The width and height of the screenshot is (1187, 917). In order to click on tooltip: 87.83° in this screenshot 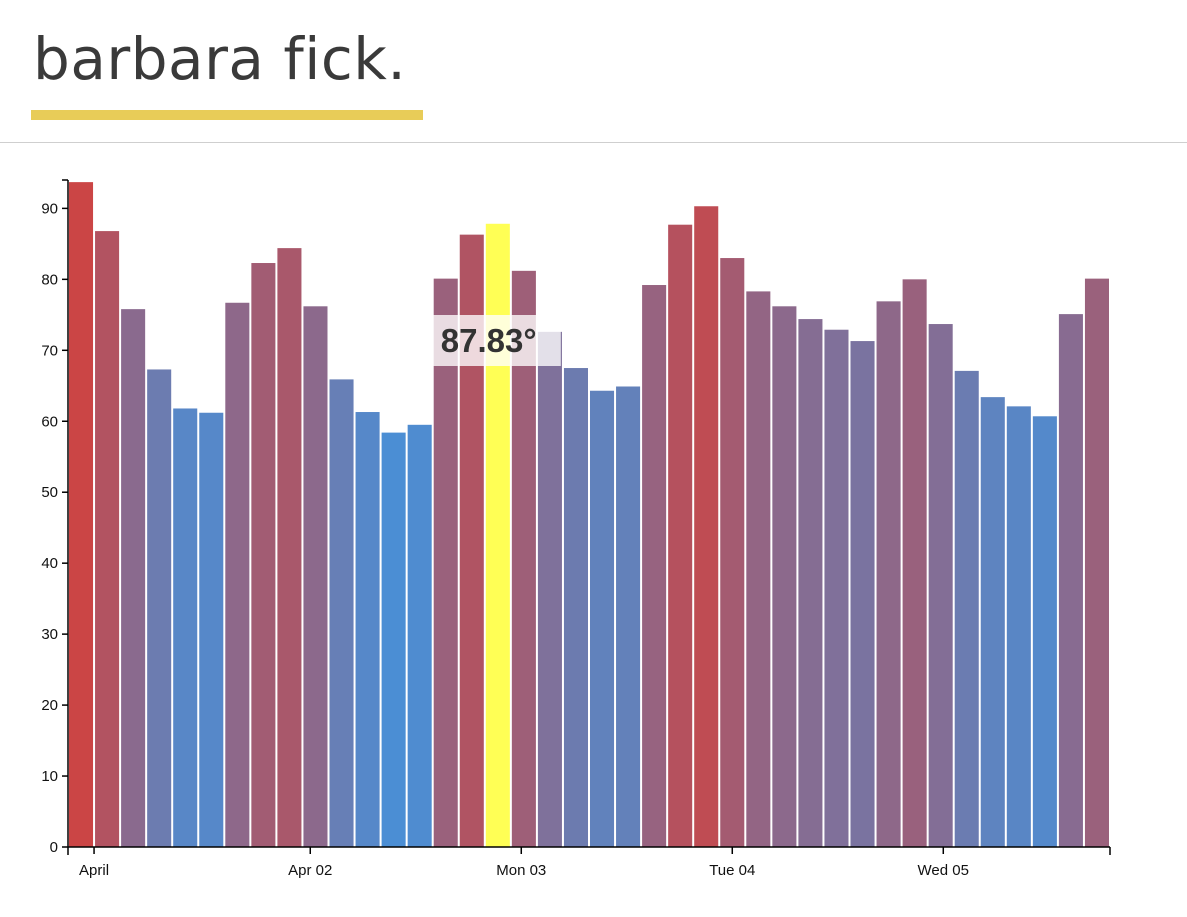, I will do `click(496, 340)`.